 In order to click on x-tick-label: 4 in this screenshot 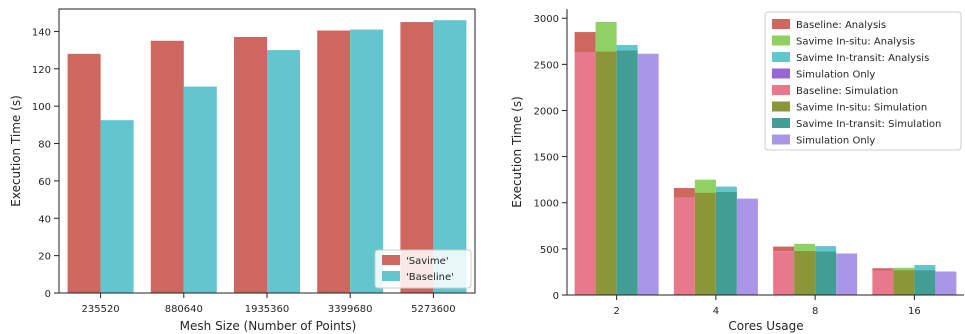, I will do `click(716, 311)`.